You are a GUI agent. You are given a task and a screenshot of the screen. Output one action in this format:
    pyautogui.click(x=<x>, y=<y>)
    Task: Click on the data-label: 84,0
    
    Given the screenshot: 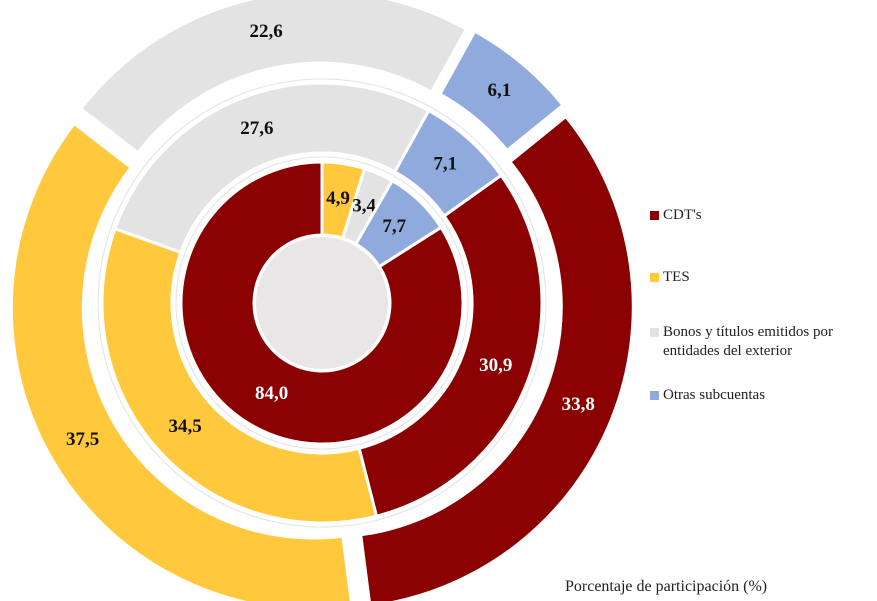 What is the action you would take?
    pyautogui.click(x=271, y=393)
    